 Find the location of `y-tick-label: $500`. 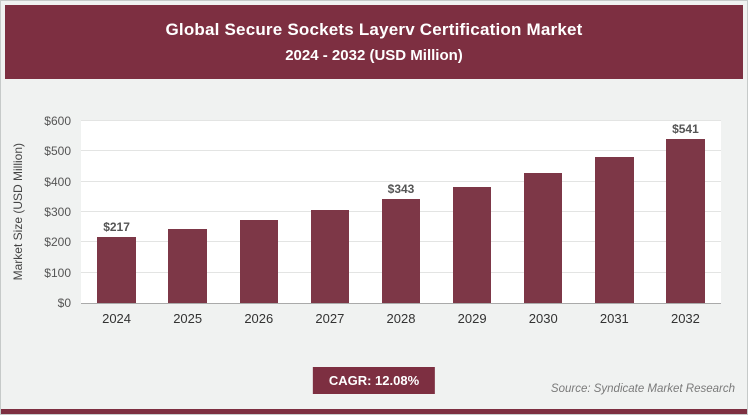

y-tick-label: $500 is located at coordinates (57, 151).